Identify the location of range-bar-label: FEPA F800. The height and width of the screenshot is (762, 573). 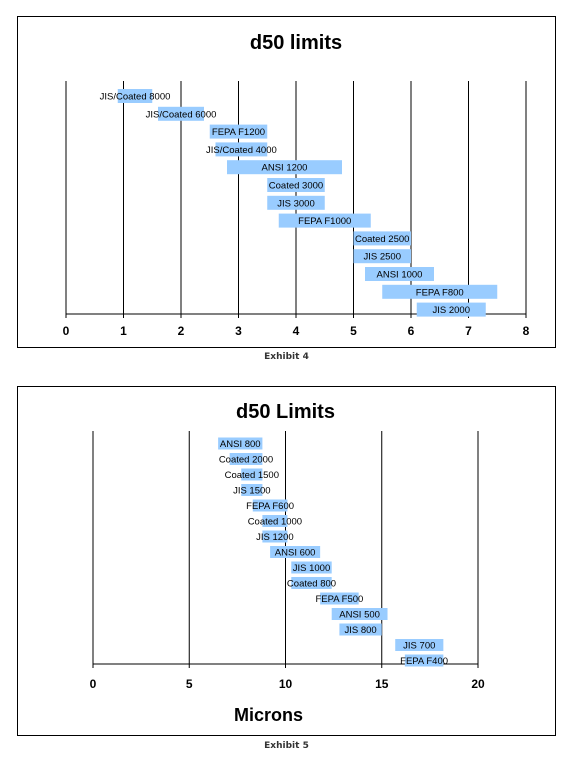
(440, 292).